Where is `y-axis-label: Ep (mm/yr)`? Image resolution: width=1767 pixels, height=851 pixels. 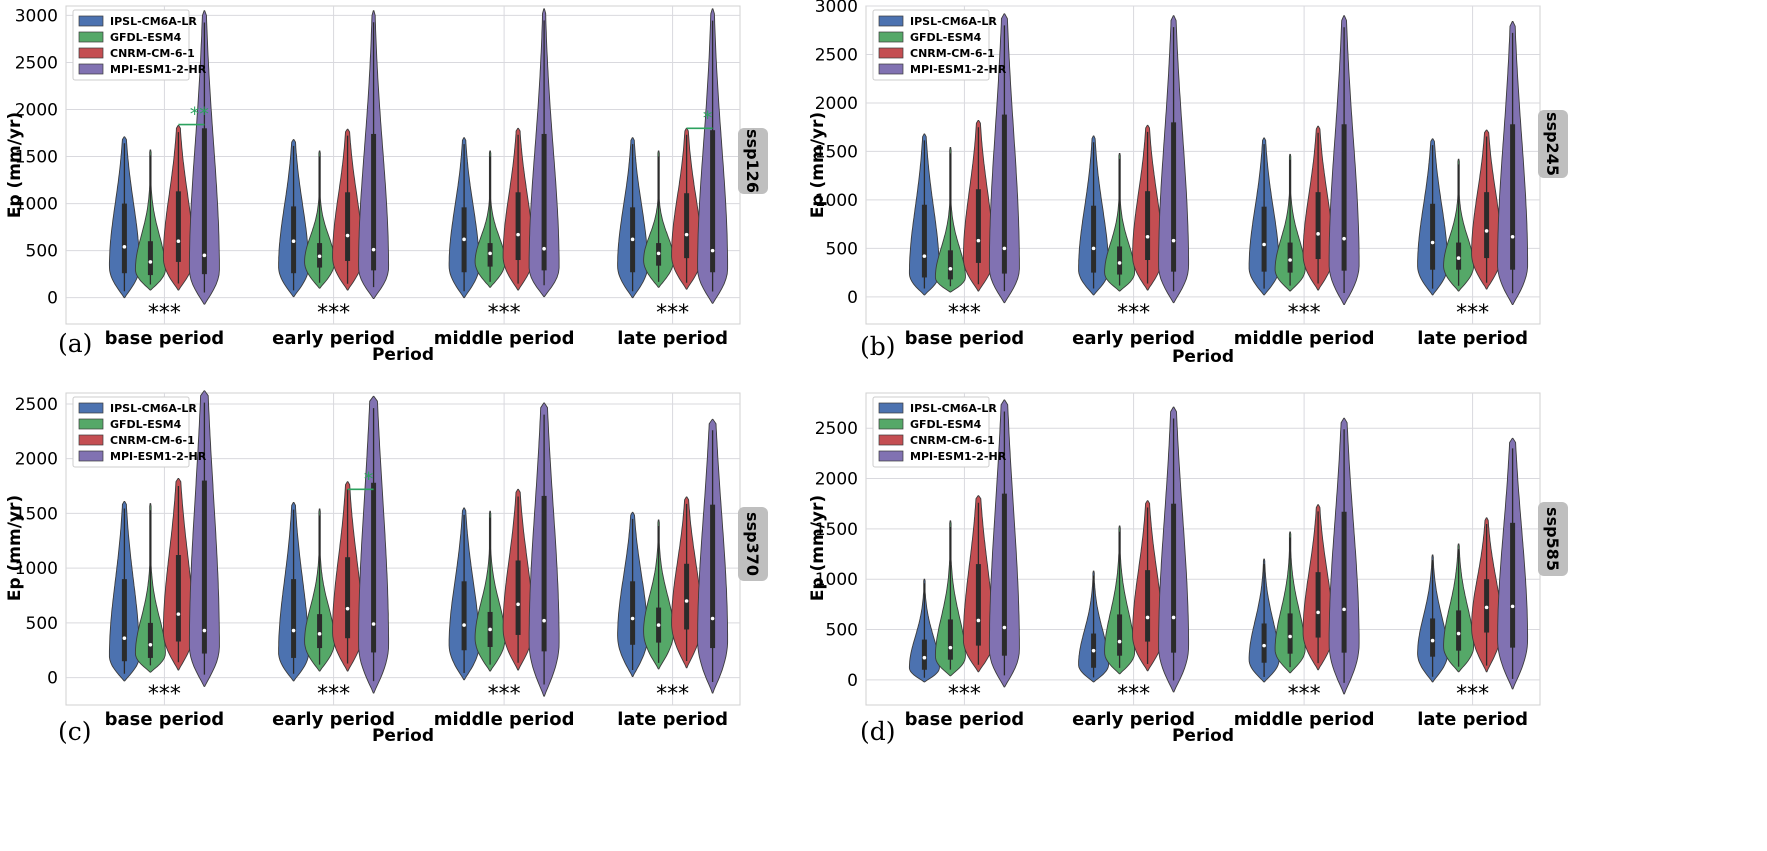
y-axis-label: Ep (mm/yr) is located at coordinates (818, 165).